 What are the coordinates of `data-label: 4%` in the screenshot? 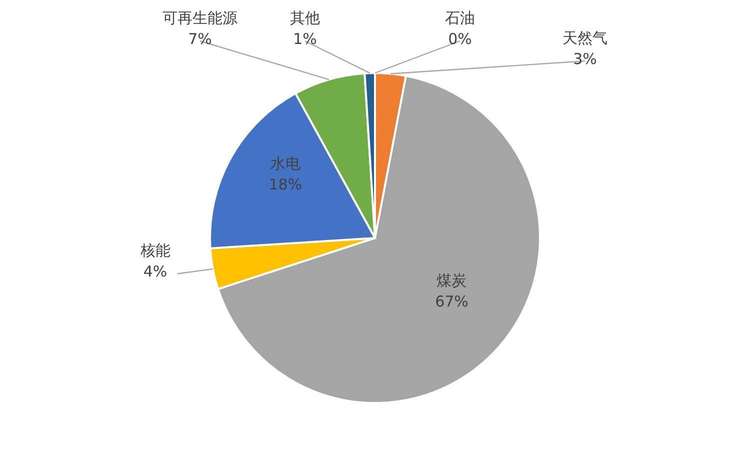 It's located at (155, 271).